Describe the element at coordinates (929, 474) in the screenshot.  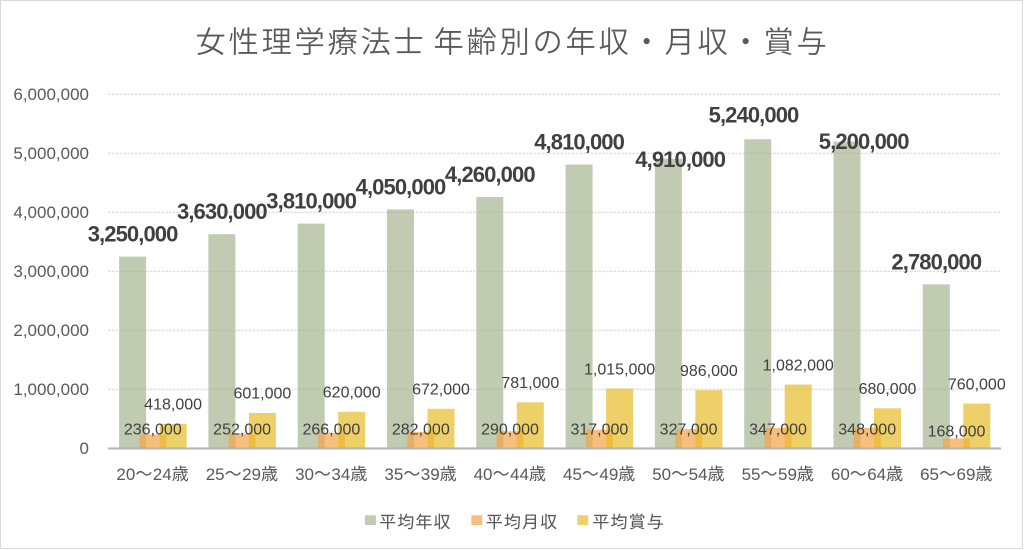
I see `svg-text: 65` at that location.